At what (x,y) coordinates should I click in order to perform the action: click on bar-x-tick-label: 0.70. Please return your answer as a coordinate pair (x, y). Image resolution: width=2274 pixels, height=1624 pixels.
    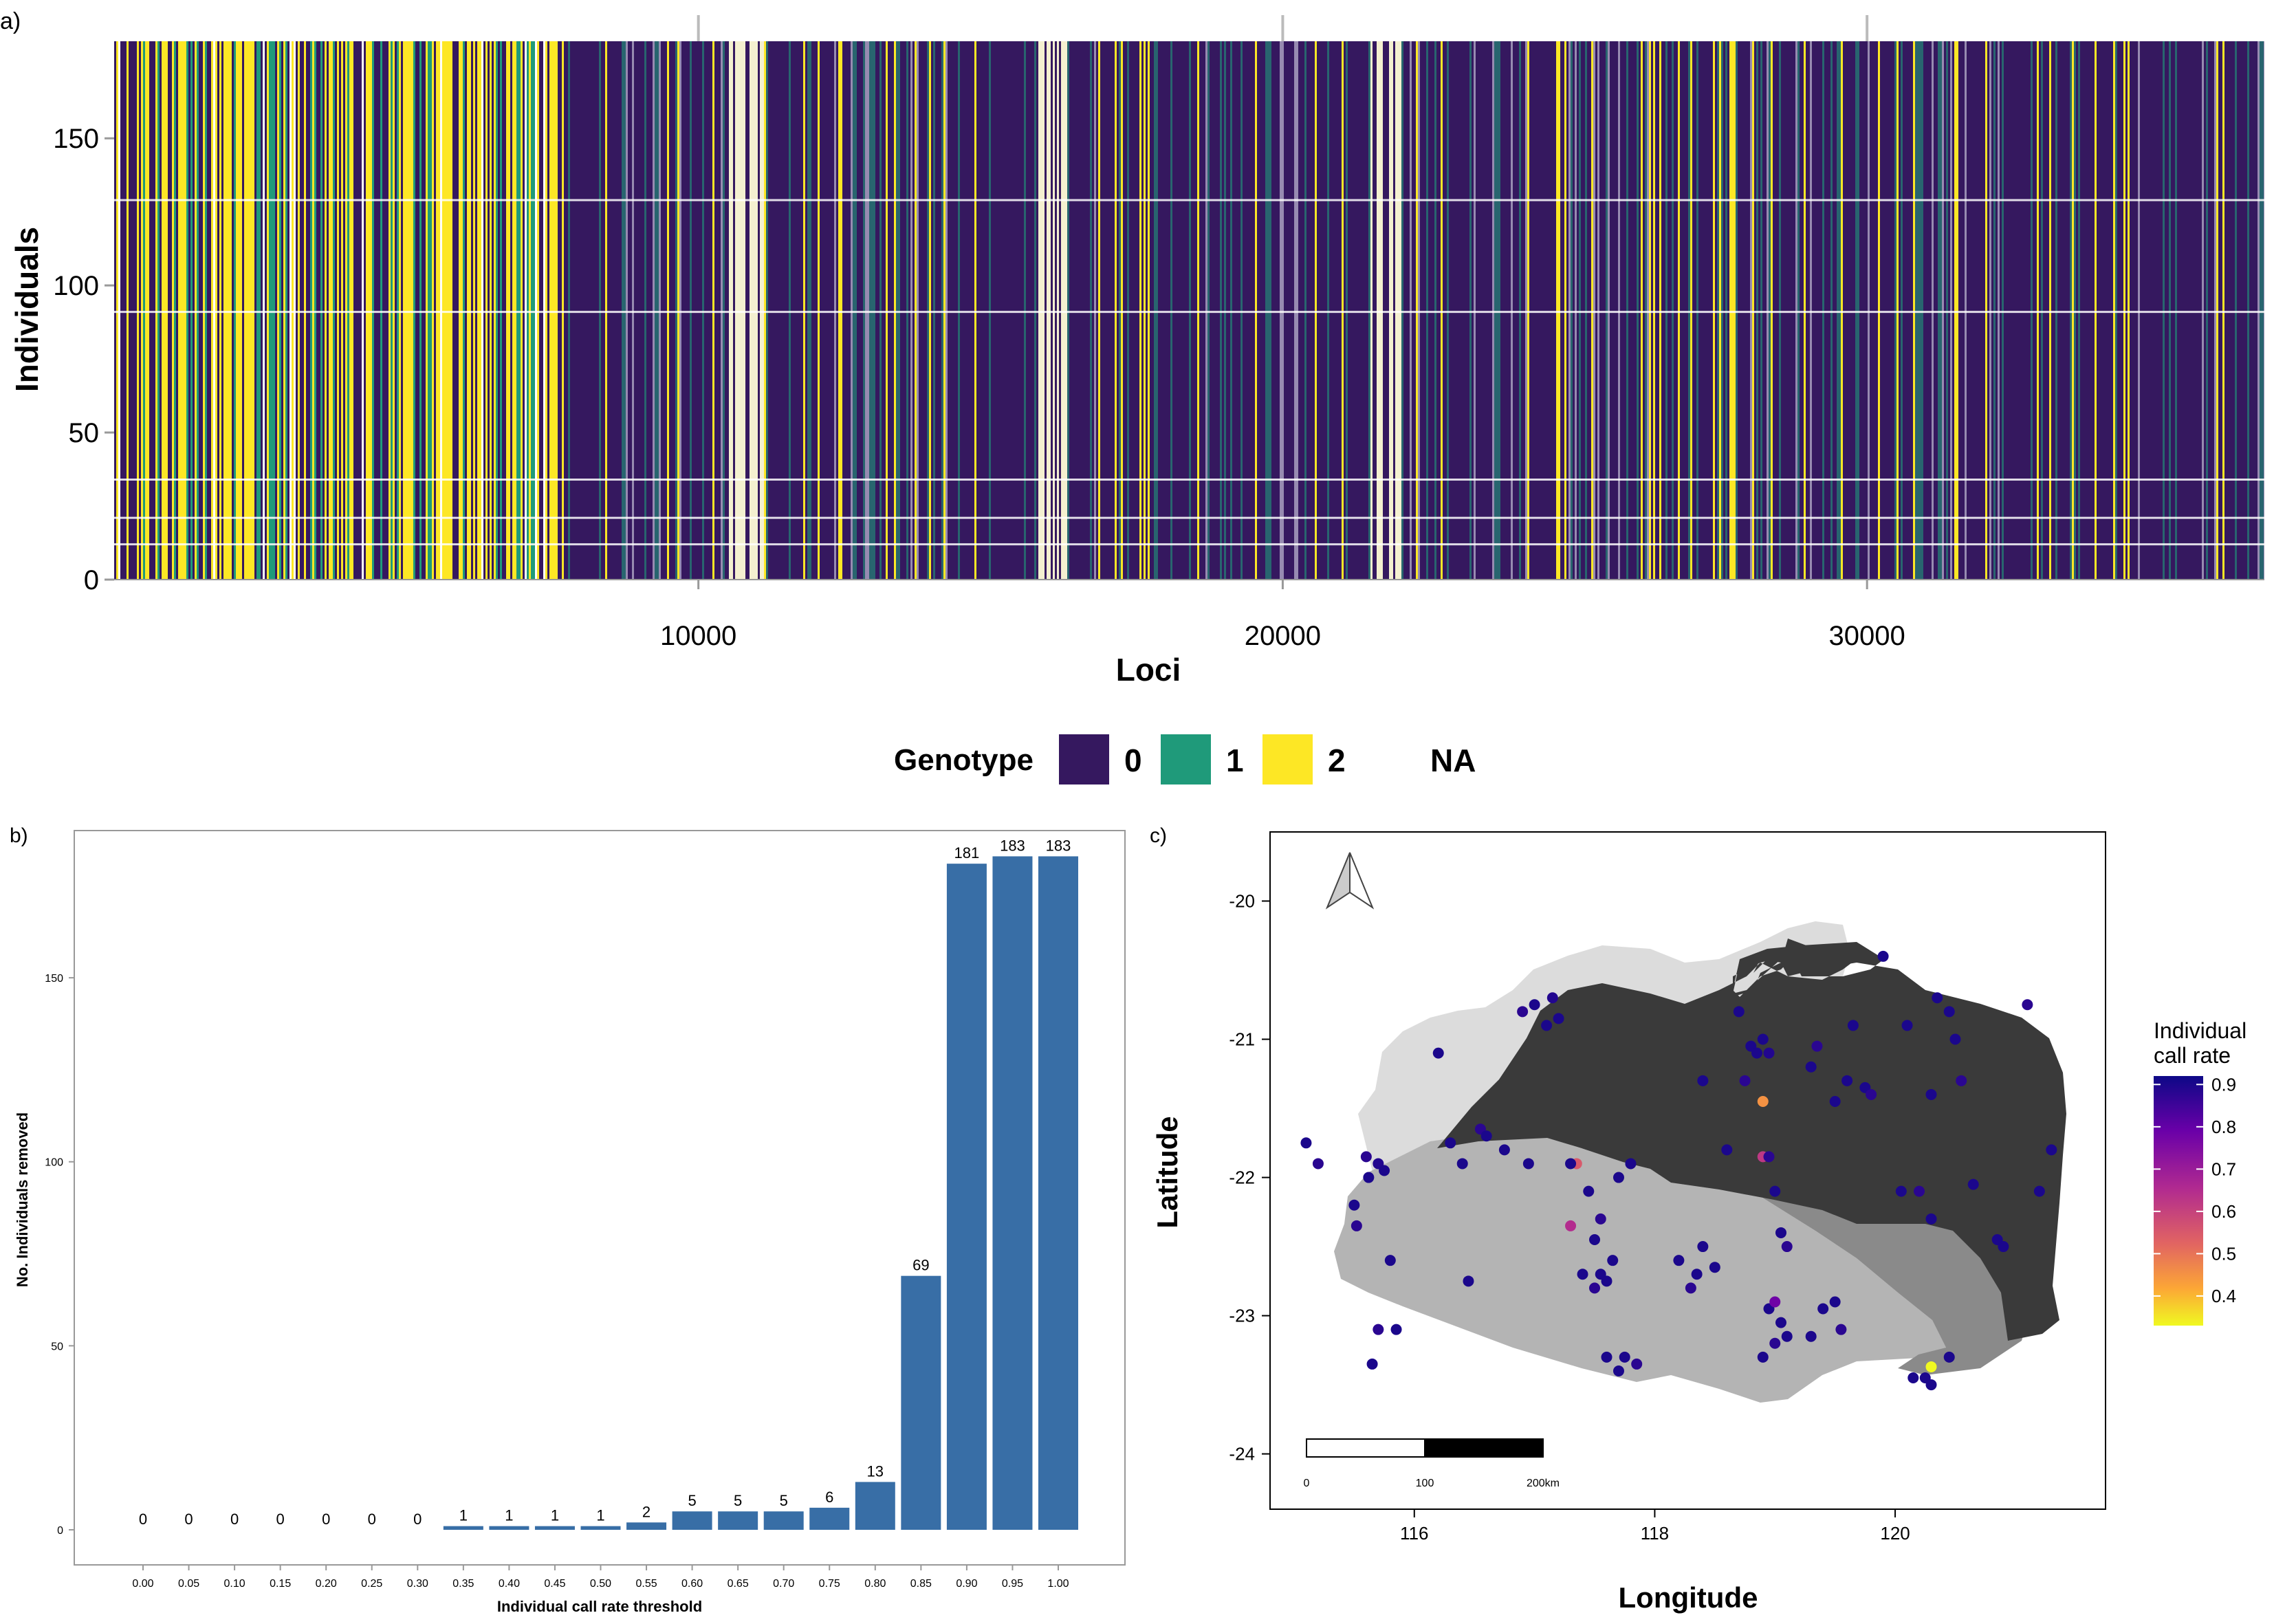
    Looking at the image, I should click on (783, 1584).